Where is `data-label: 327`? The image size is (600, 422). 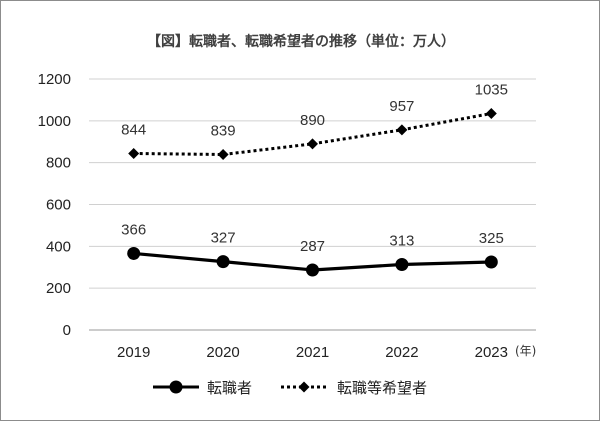 data-label: 327 is located at coordinates (223, 238).